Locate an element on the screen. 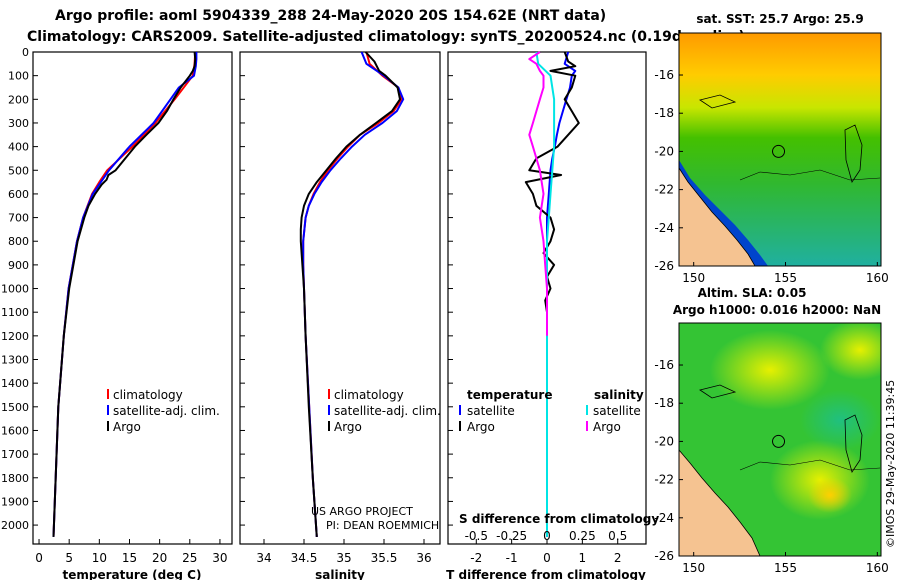 Image resolution: width=900 pixels, height=580 pixels. depth-tick-label: 200 is located at coordinates (18, 99).